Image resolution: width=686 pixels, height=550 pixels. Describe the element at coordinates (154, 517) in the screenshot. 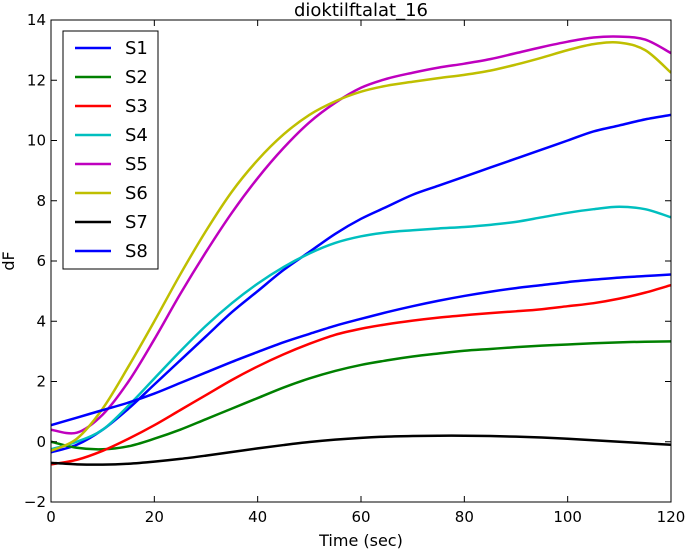

I see `x-tick-label: 20` at that location.